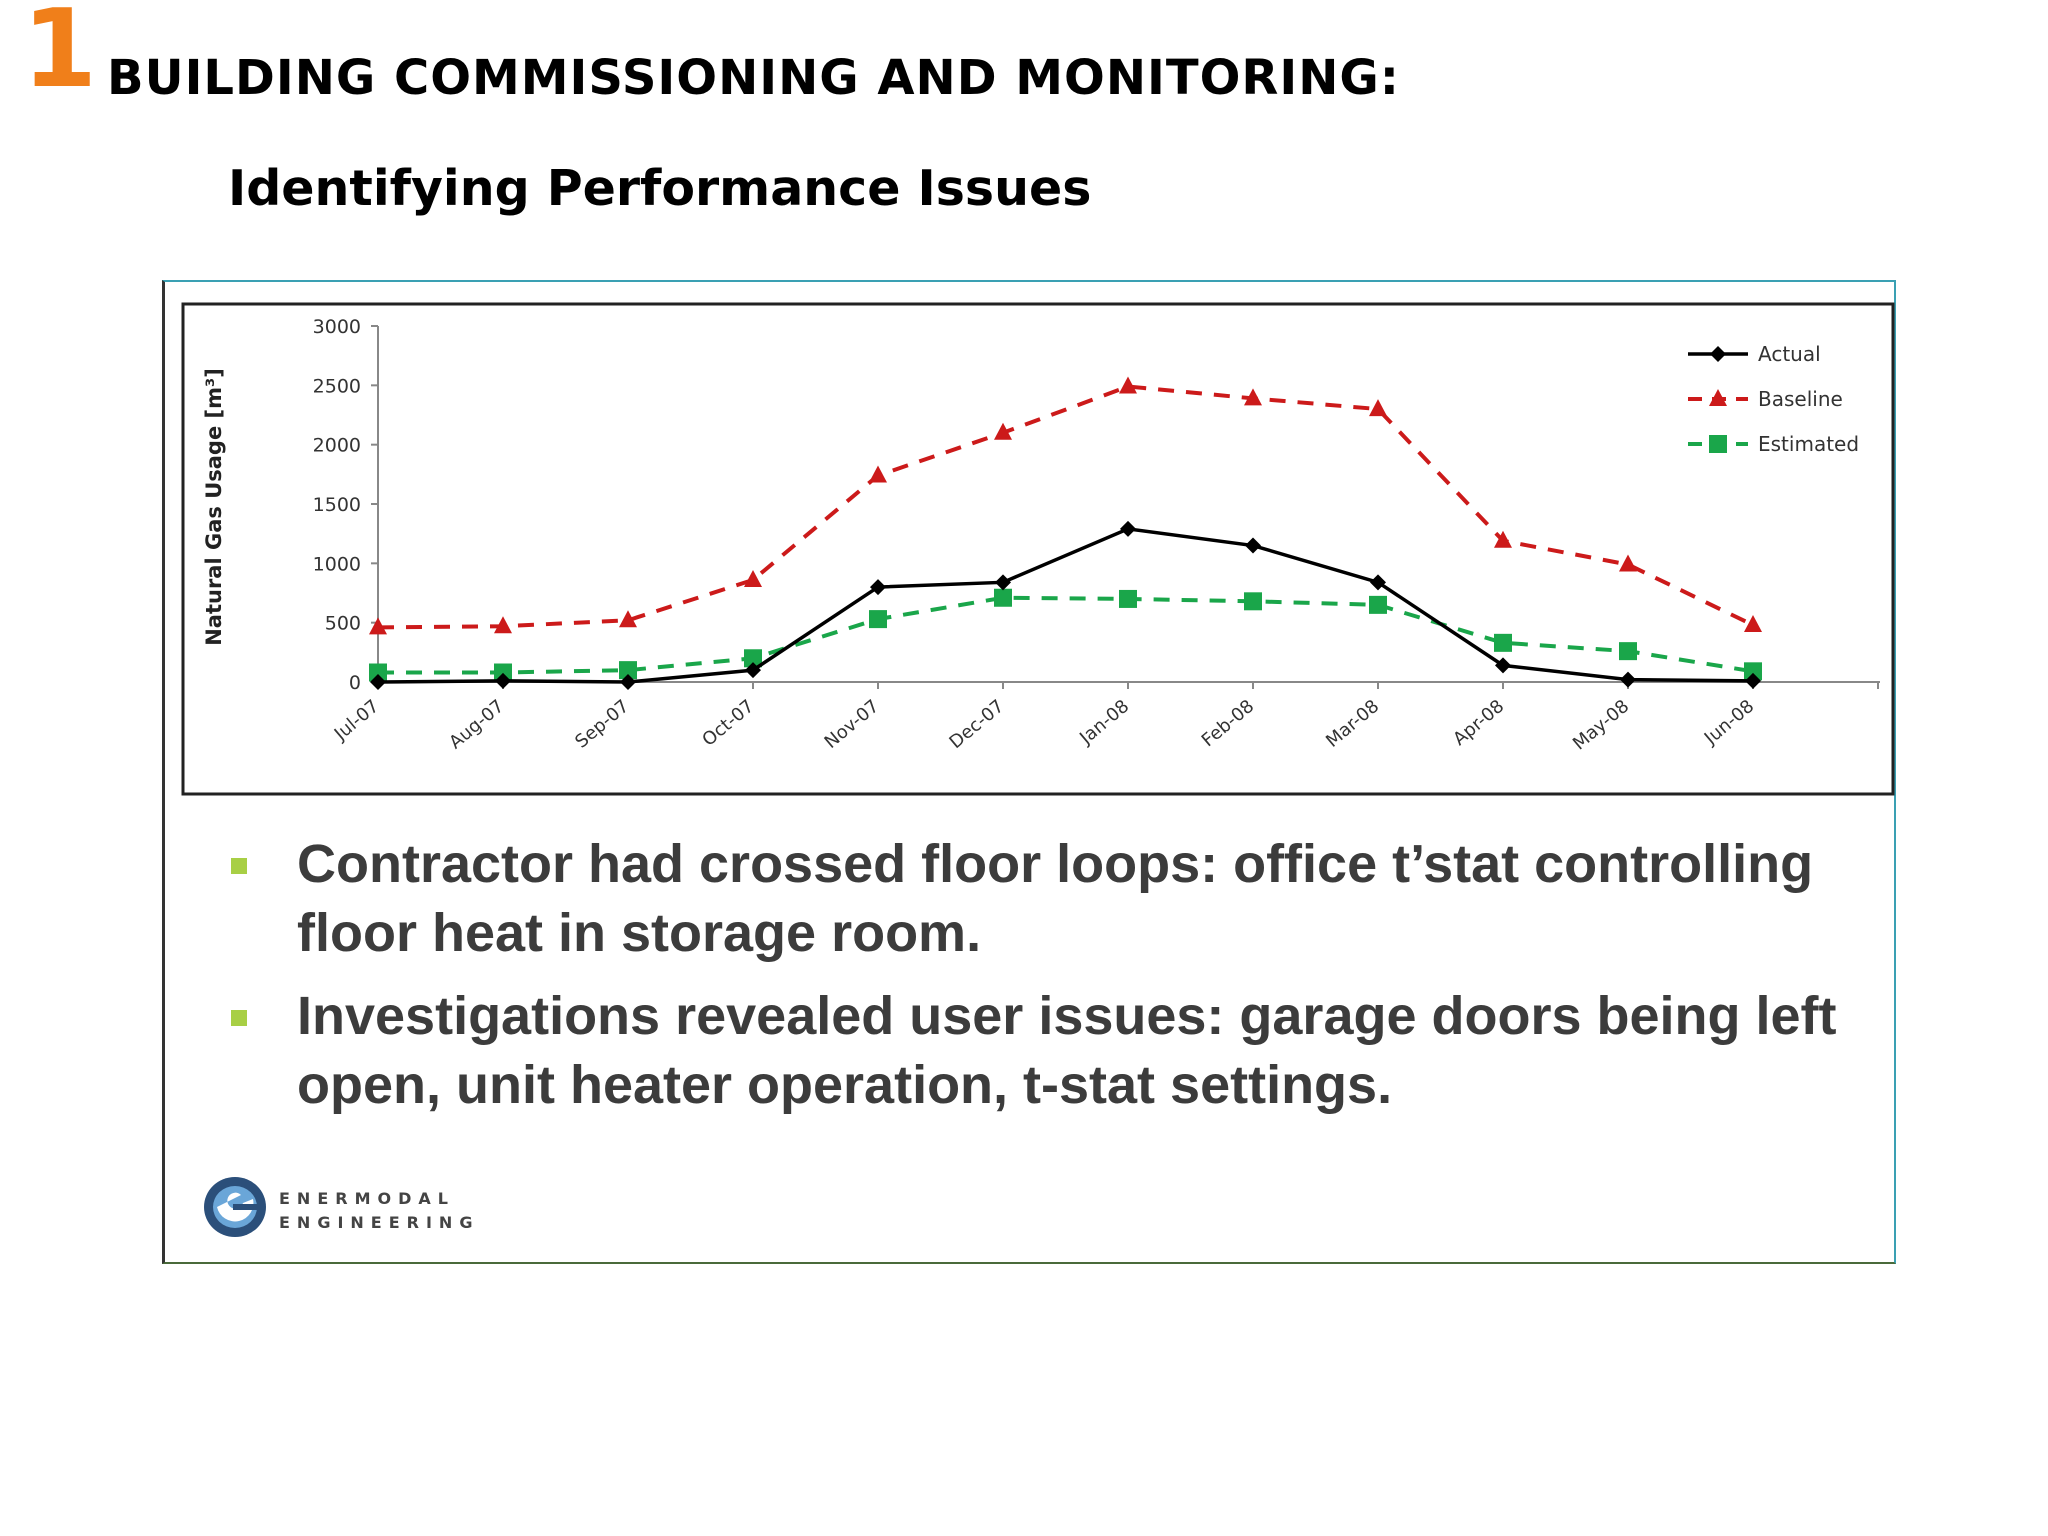 The image size is (2048, 1536). I want to click on y-tick-label: 0, so click(355, 683).